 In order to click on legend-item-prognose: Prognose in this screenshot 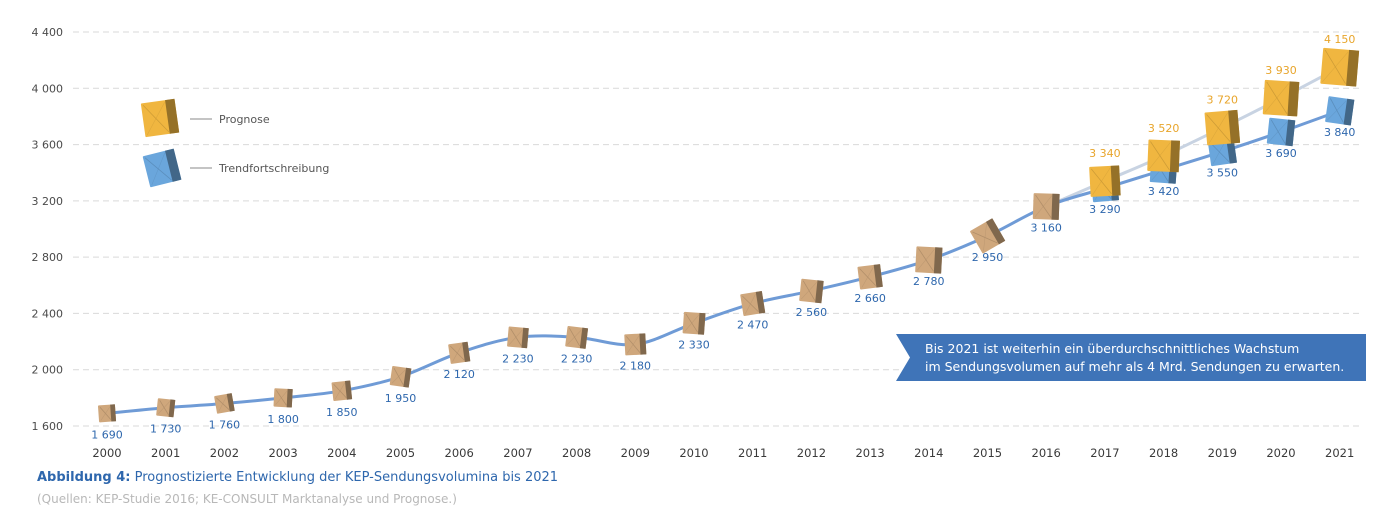, I will do `click(205, 118)`.